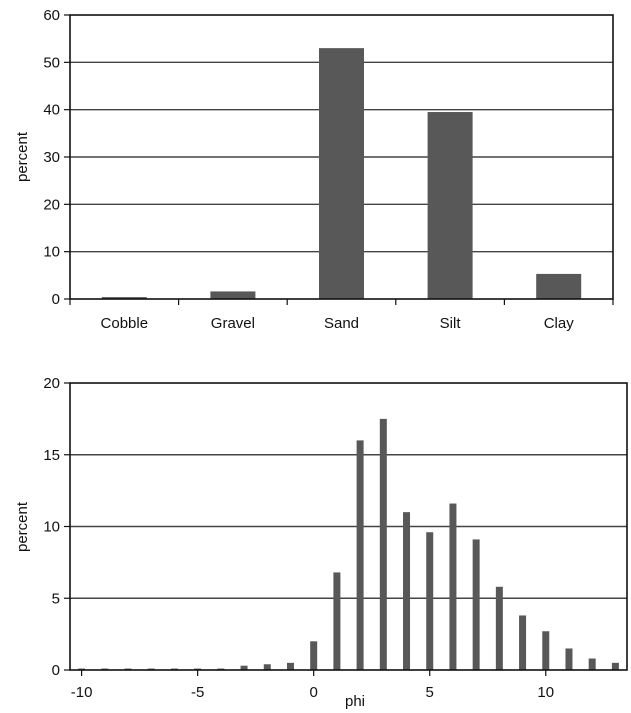 This screenshot has width=631, height=713. Describe the element at coordinates (233, 323) in the screenshot. I see `x-tick-label: Gravel` at that location.